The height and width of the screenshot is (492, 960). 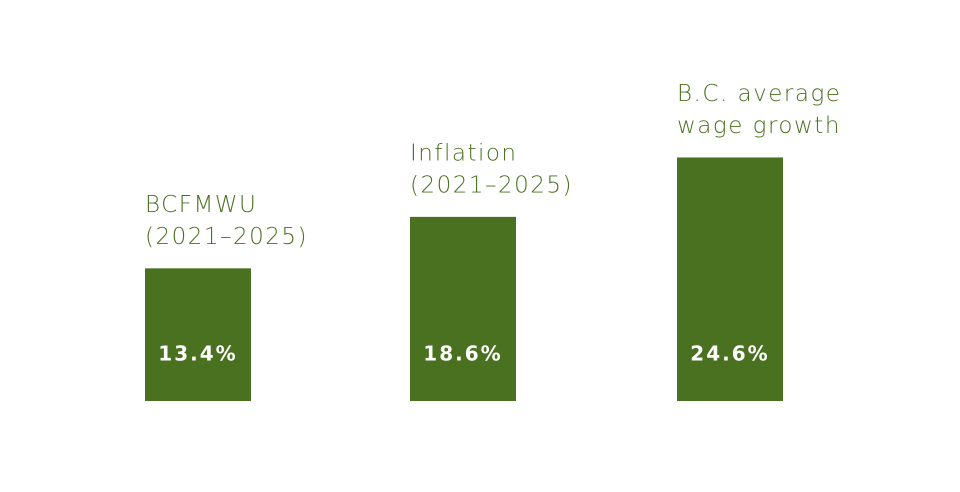 What do you see at coordinates (201, 205) in the screenshot?
I see `category-label: BCFMWU` at bounding box center [201, 205].